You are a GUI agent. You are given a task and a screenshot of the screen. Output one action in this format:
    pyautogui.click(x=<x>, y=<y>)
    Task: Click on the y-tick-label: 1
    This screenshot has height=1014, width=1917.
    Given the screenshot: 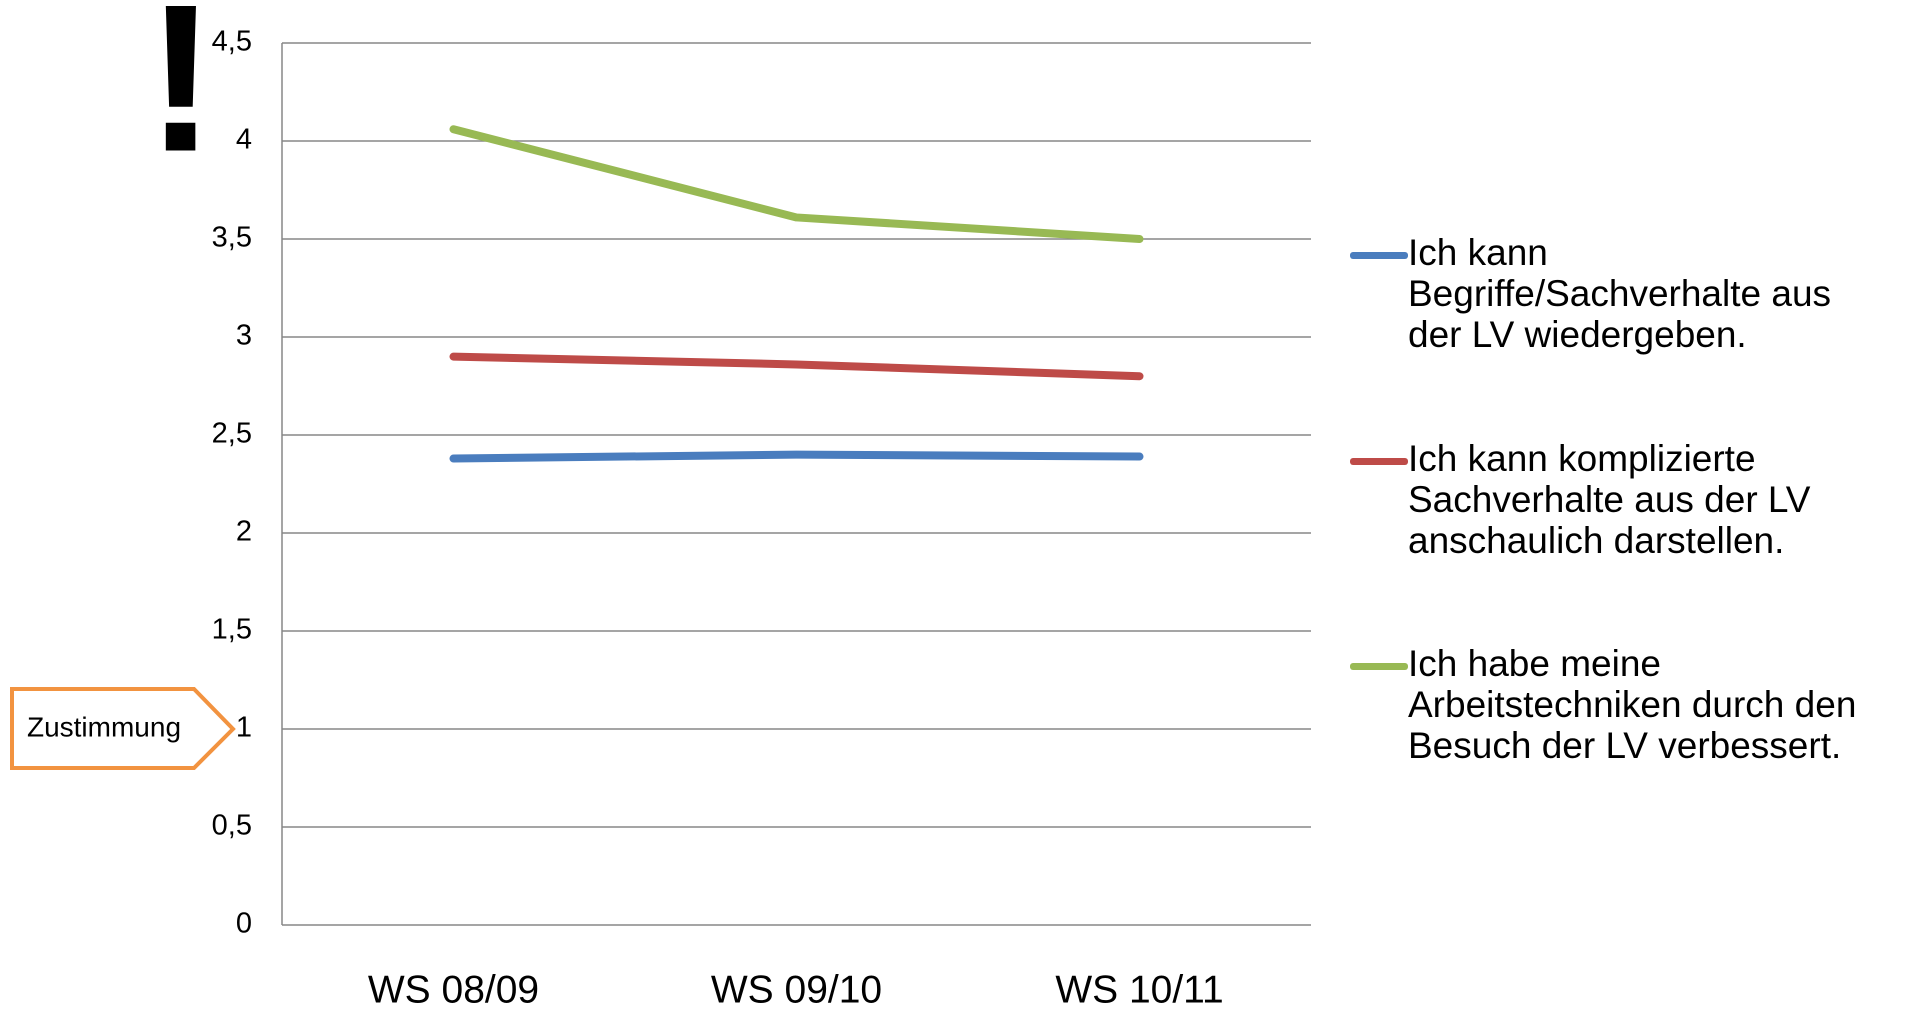 What is the action you would take?
    pyautogui.click(x=244, y=728)
    